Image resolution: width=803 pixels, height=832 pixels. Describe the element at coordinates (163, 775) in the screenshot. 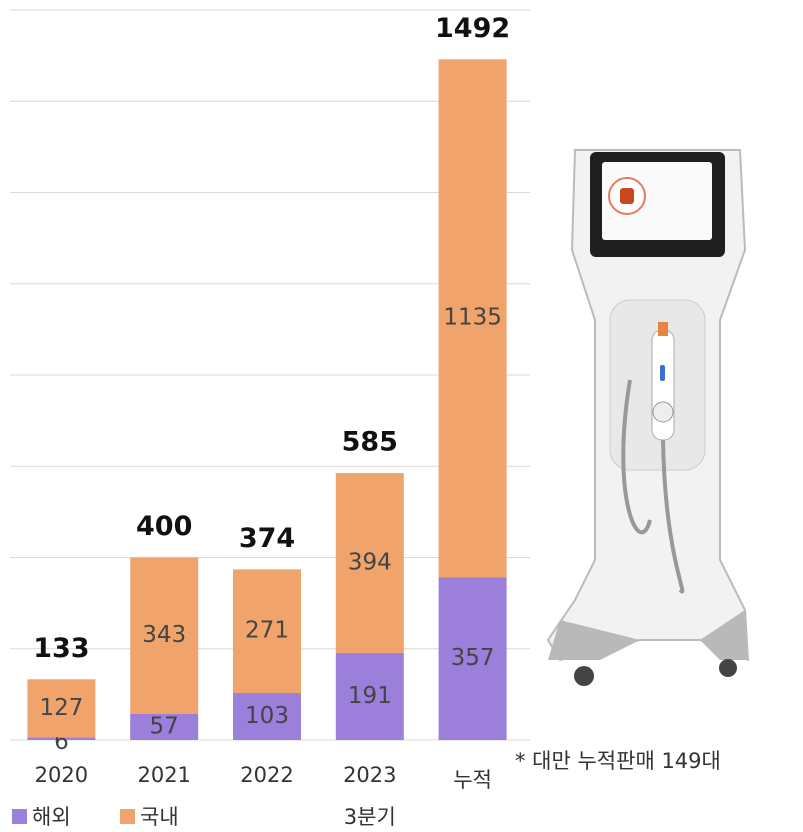

I see `x-tick-label: 2021` at that location.